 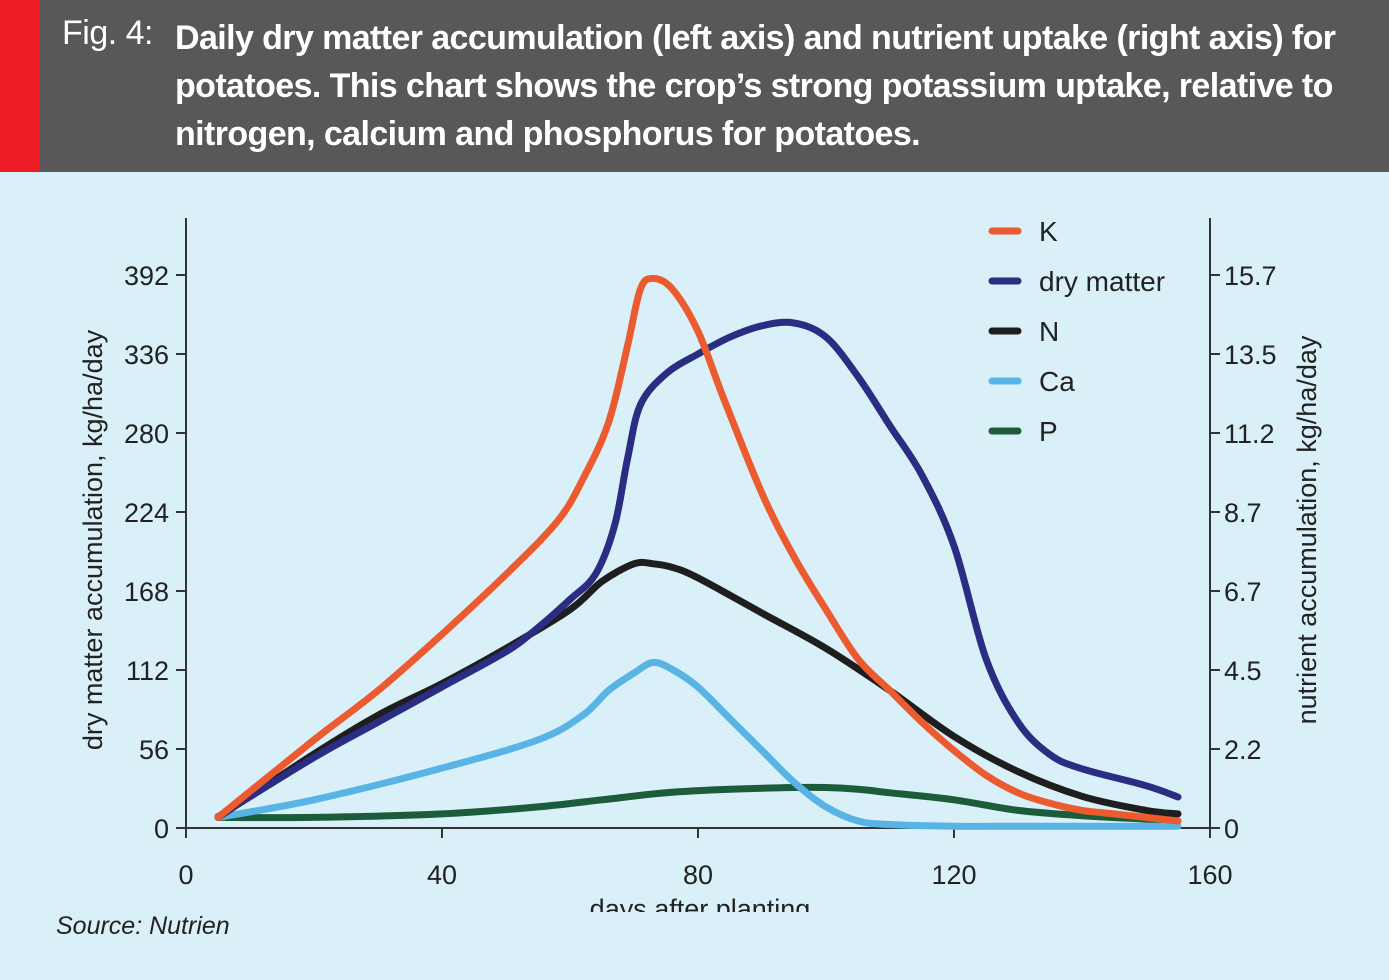 What do you see at coordinates (1250, 355) in the screenshot?
I see `y-right-tick-label: 13.5` at bounding box center [1250, 355].